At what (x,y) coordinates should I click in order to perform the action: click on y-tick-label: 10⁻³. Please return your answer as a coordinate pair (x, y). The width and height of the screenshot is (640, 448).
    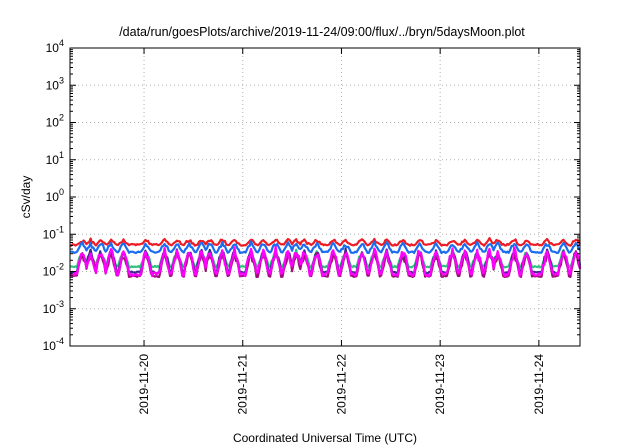
    Looking at the image, I should click on (53, 307).